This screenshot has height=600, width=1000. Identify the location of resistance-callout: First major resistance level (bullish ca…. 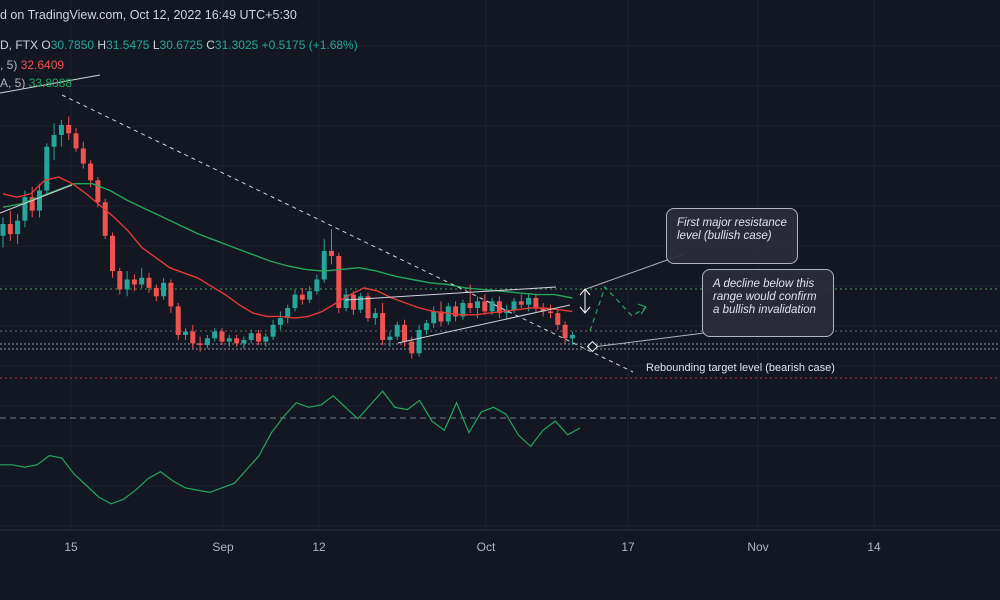
(732, 236).